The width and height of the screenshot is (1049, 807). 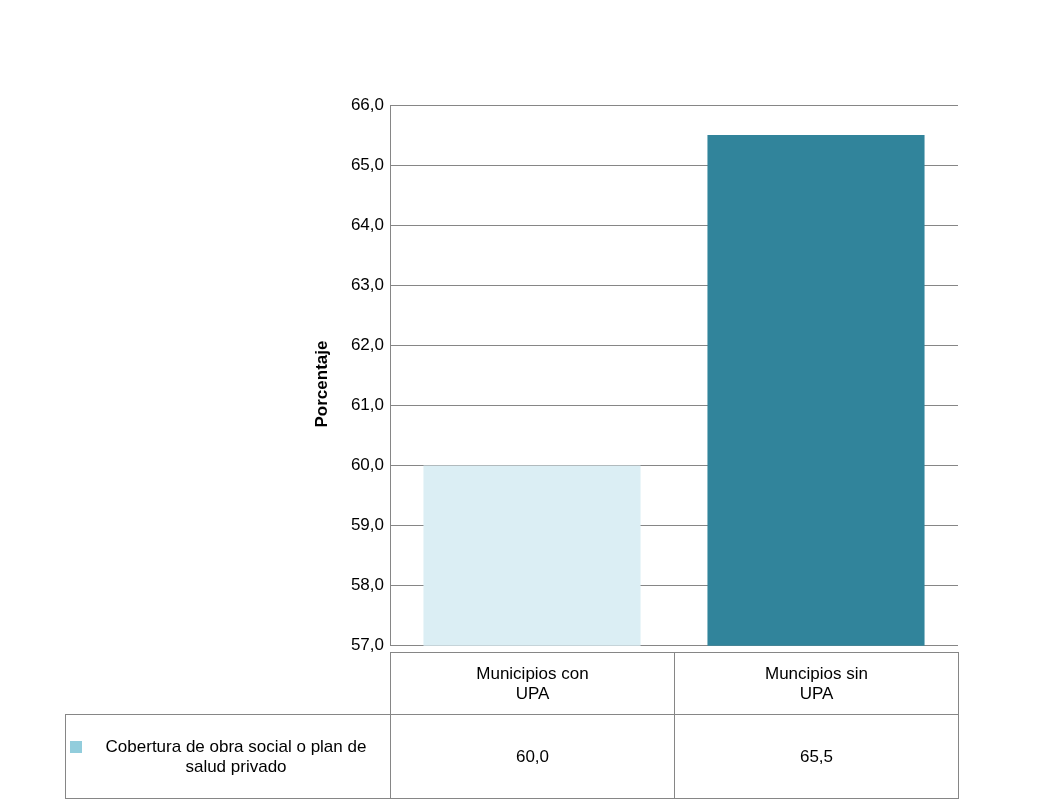 I want to click on y-tick-label: 65,0, so click(x=367, y=164).